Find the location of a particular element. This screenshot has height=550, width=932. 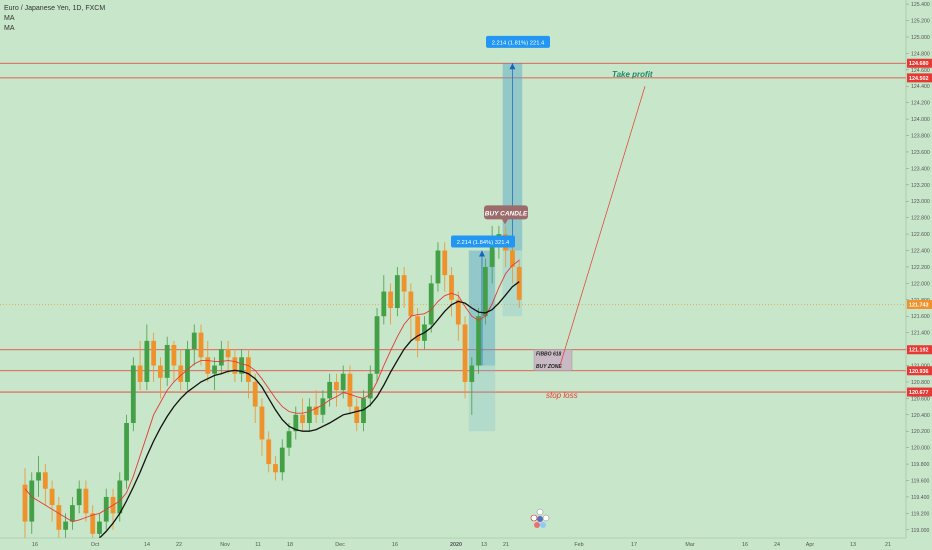

fibbo-label: FIBBO 618 is located at coordinates (549, 355).